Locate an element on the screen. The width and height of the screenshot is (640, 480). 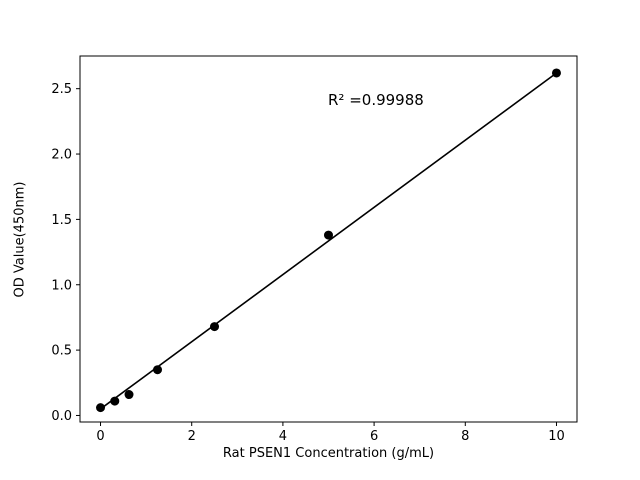
x-tick-label: 8 is located at coordinates (465, 436).